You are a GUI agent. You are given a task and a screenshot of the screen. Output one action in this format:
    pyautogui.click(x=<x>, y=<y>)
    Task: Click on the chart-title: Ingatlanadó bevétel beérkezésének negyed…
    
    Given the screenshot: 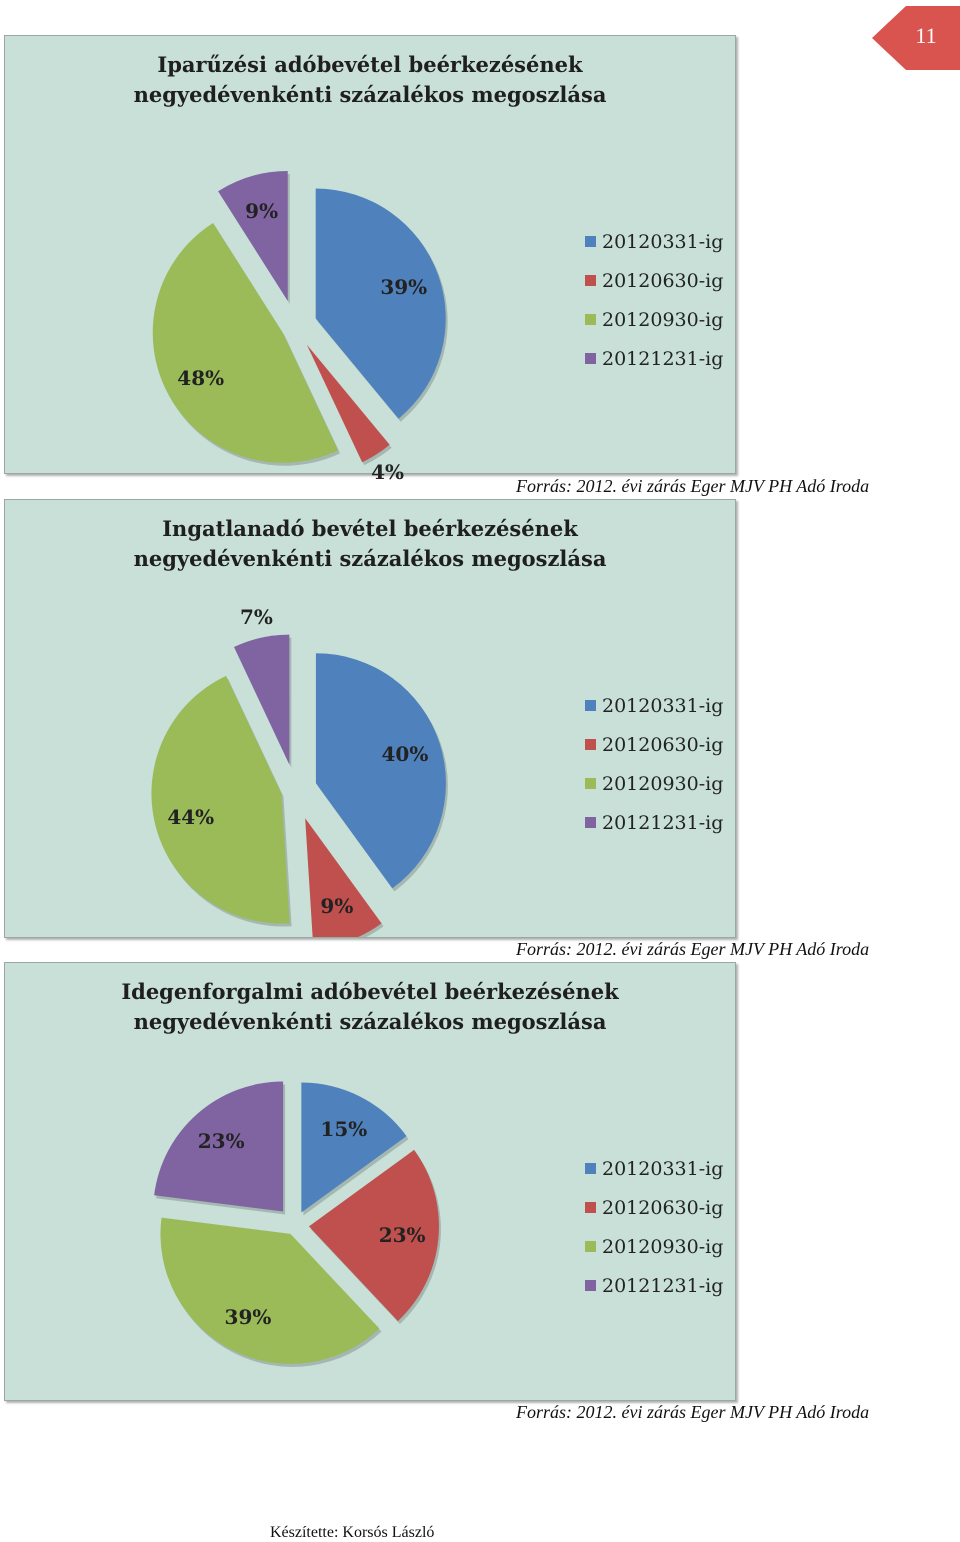 What is the action you would take?
    pyautogui.click(x=370, y=544)
    